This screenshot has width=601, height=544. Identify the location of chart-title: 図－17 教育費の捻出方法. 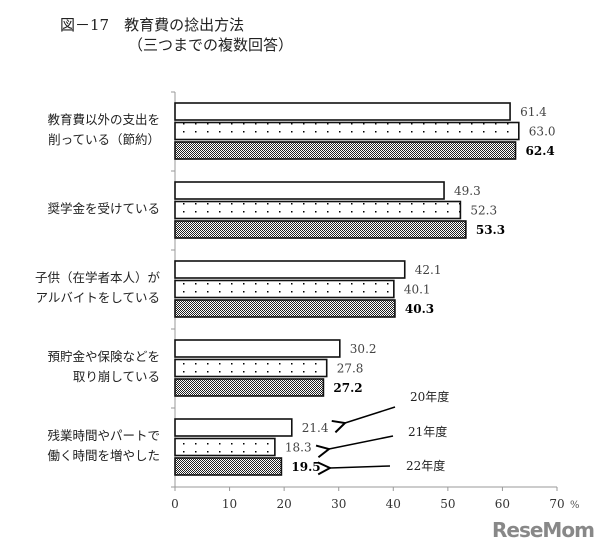
(152, 25).